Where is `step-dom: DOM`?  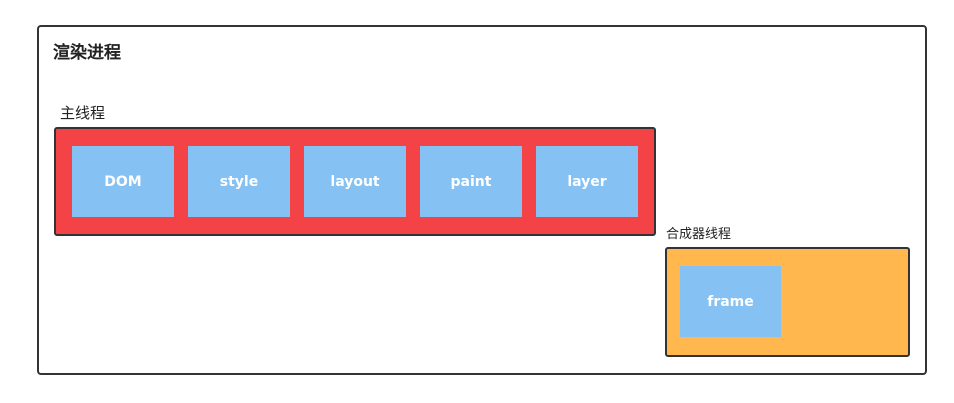
step-dom: DOM is located at coordinates (123, 181).